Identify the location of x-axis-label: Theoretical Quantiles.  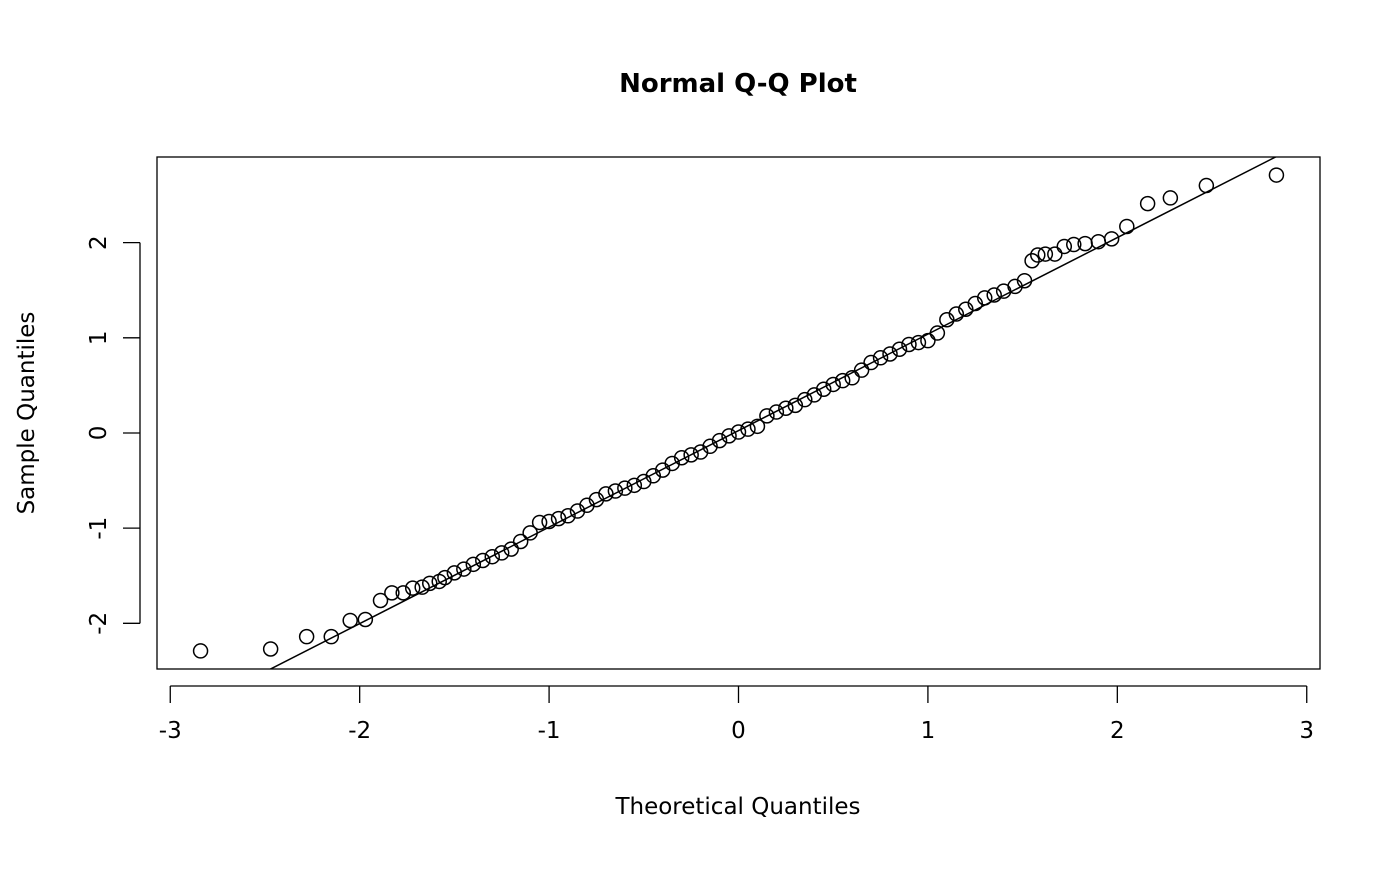
(737, 807).